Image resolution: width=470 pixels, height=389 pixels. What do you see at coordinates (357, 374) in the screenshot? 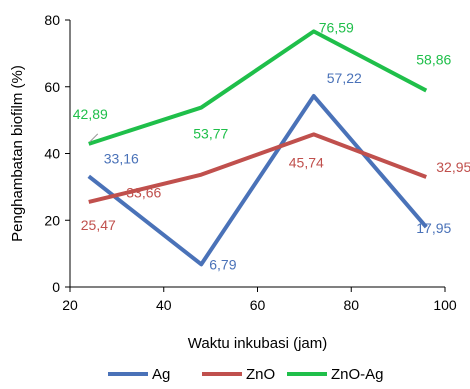
I see `legend-label-zno-ag: ZnO-Ag` at bounding box center [357, 374].